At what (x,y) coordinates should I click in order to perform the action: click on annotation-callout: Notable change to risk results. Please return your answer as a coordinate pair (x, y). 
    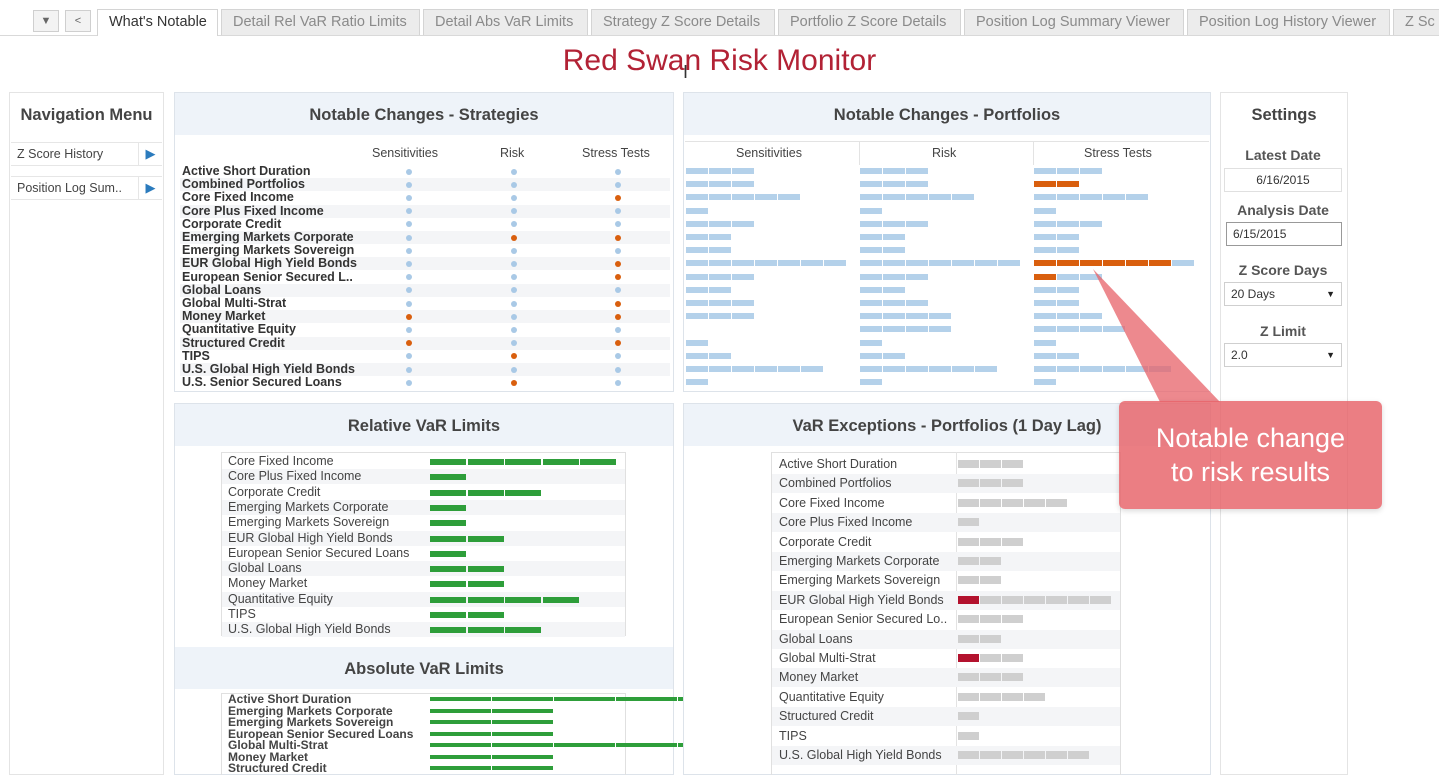
    Looking at the image, I should click on (1250, 455).